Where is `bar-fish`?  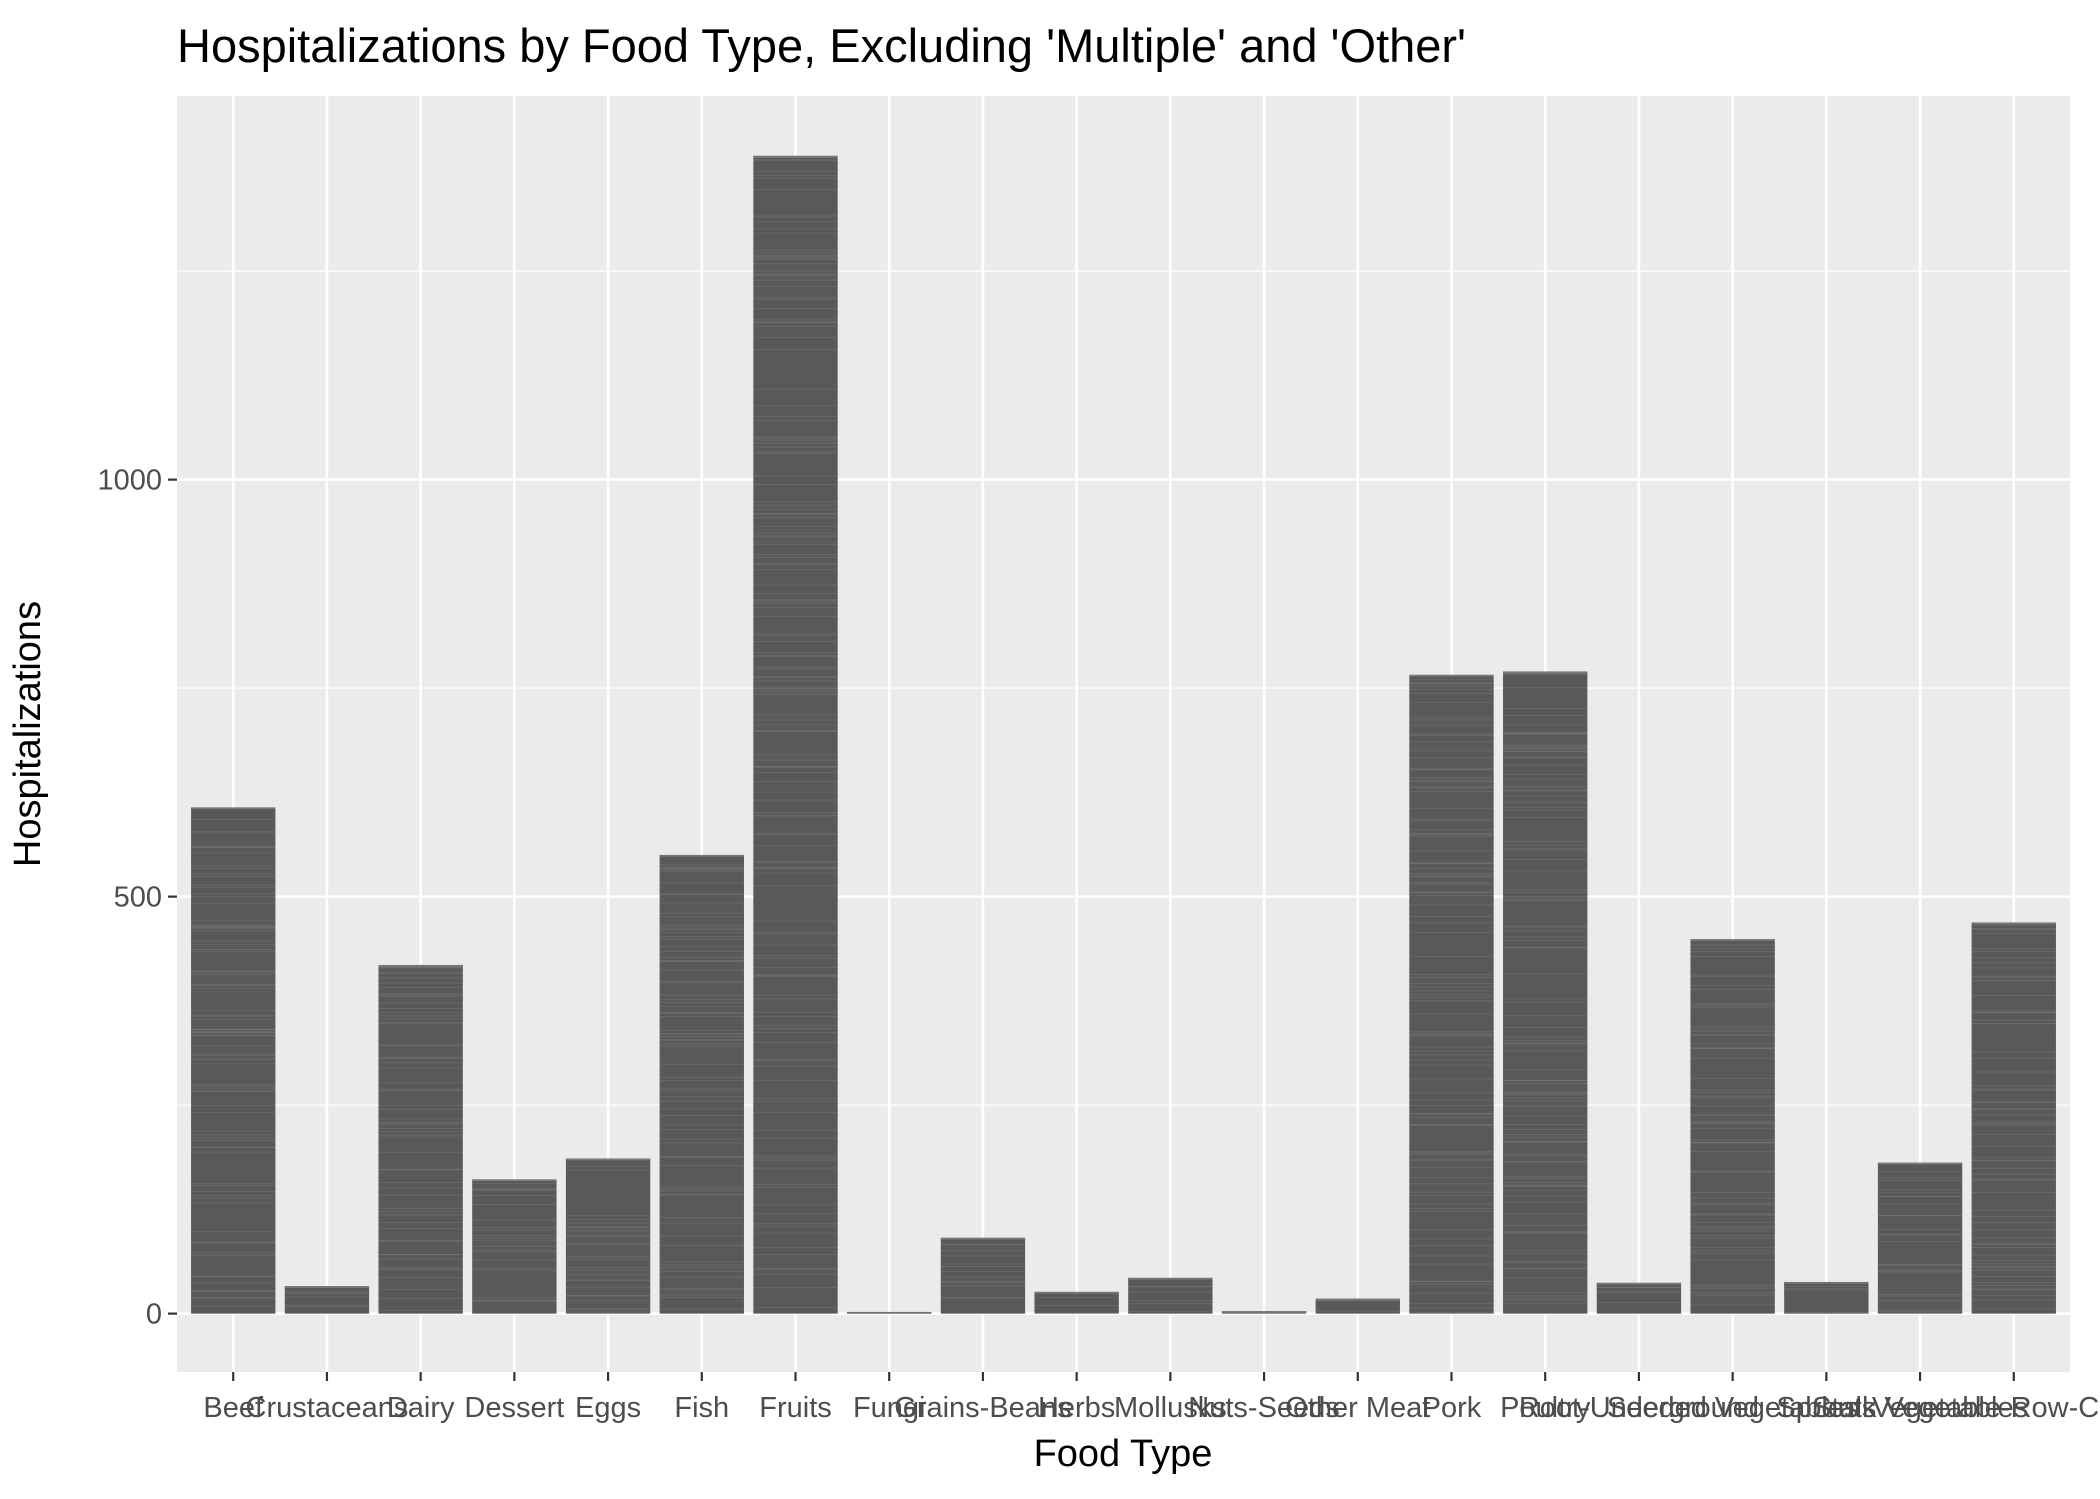
bar-fish is located at coordinates (701, 1084).